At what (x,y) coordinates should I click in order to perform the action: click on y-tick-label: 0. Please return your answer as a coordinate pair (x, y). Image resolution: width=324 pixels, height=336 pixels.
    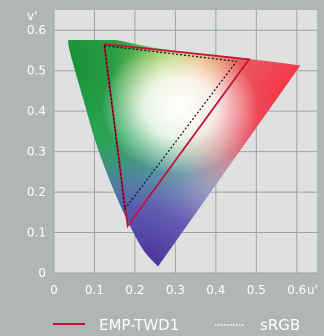
    Looking at the image, I should click on (42, 273).